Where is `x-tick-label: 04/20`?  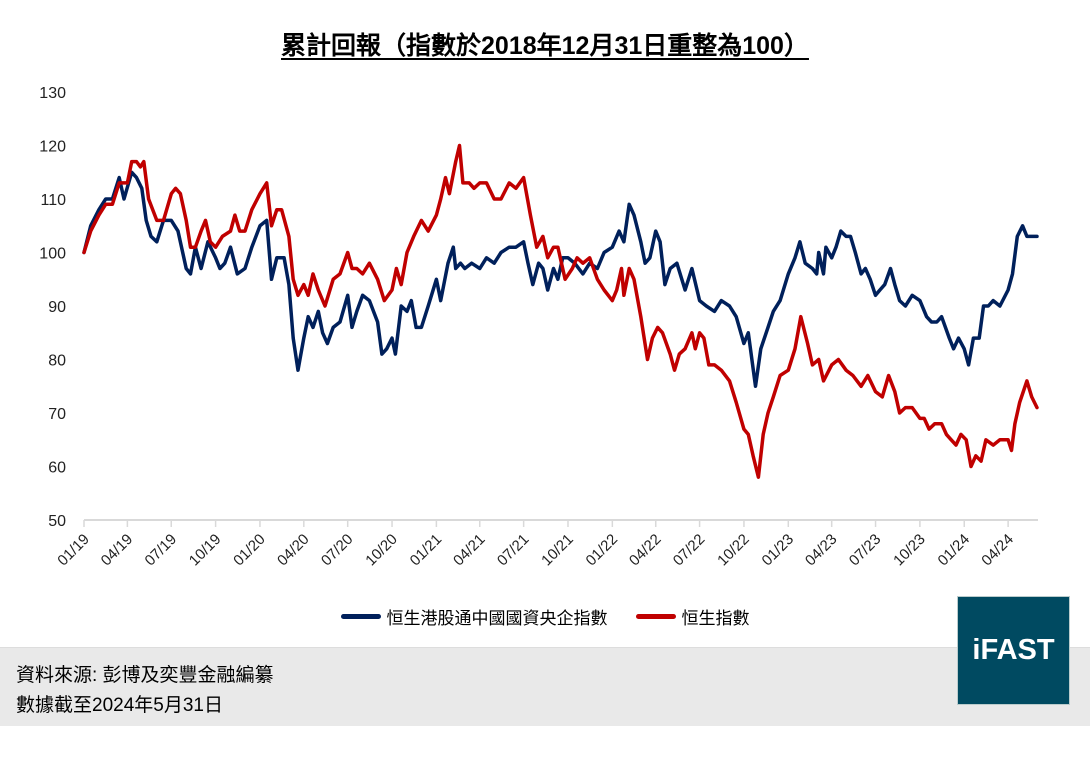 x-tick-label: 04/20 is located at coordinates (293, 550).